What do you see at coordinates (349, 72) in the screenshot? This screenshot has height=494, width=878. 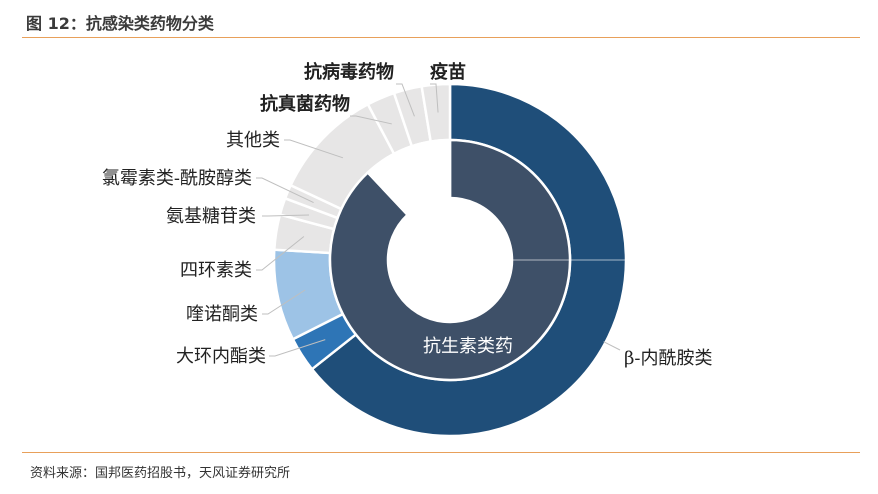 I see `outer-segment-label: 抗病毒药物` at bounding box center [349, 72].